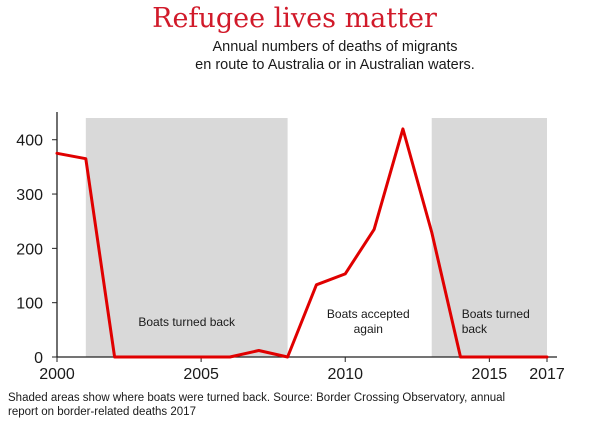 This screenshot has width=589, height=428. I want to click on subtitle-line-1: Annual numbers of deaths of migrants, so click(335, 47).